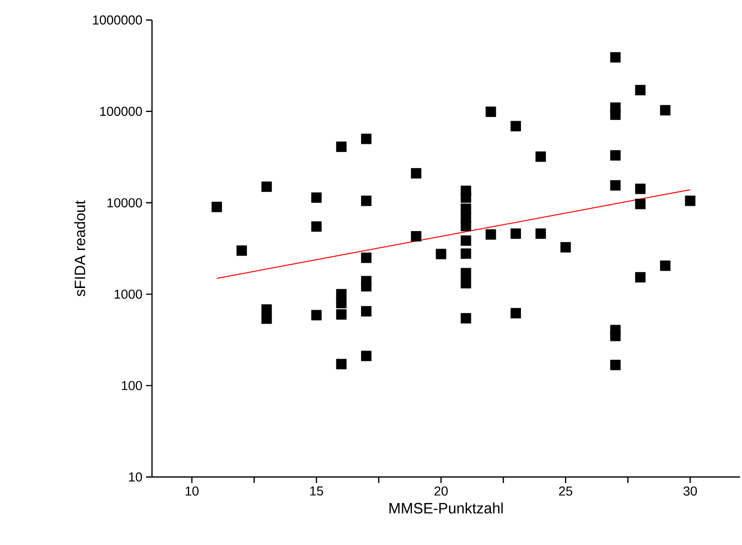 This screenshot has height=545, width=742. Describe the element at coordinates (121, 111) in the screenshot. I see `y-tick-label: 100000` at that location.